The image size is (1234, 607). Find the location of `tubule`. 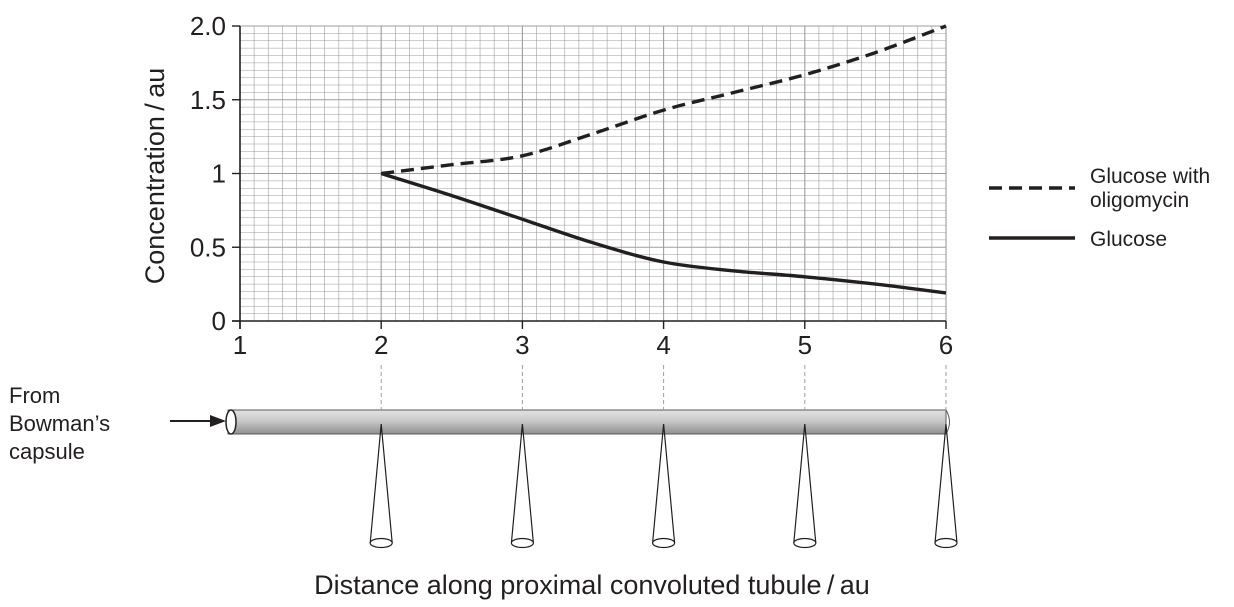

tubule is located at coordinates (587, 422).